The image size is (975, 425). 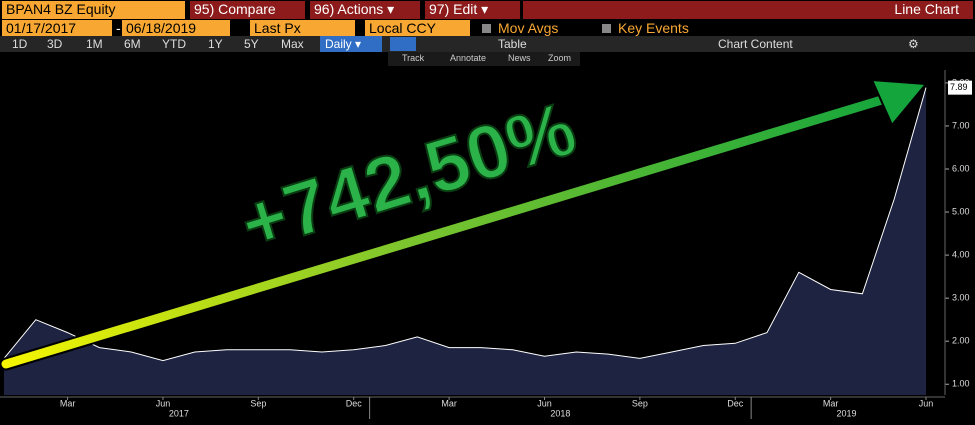 What do you see at coordinates (472, 10) in the screenshot?
I see `edit-button: 97) Edit ▾` at bounding box center [472, 10].